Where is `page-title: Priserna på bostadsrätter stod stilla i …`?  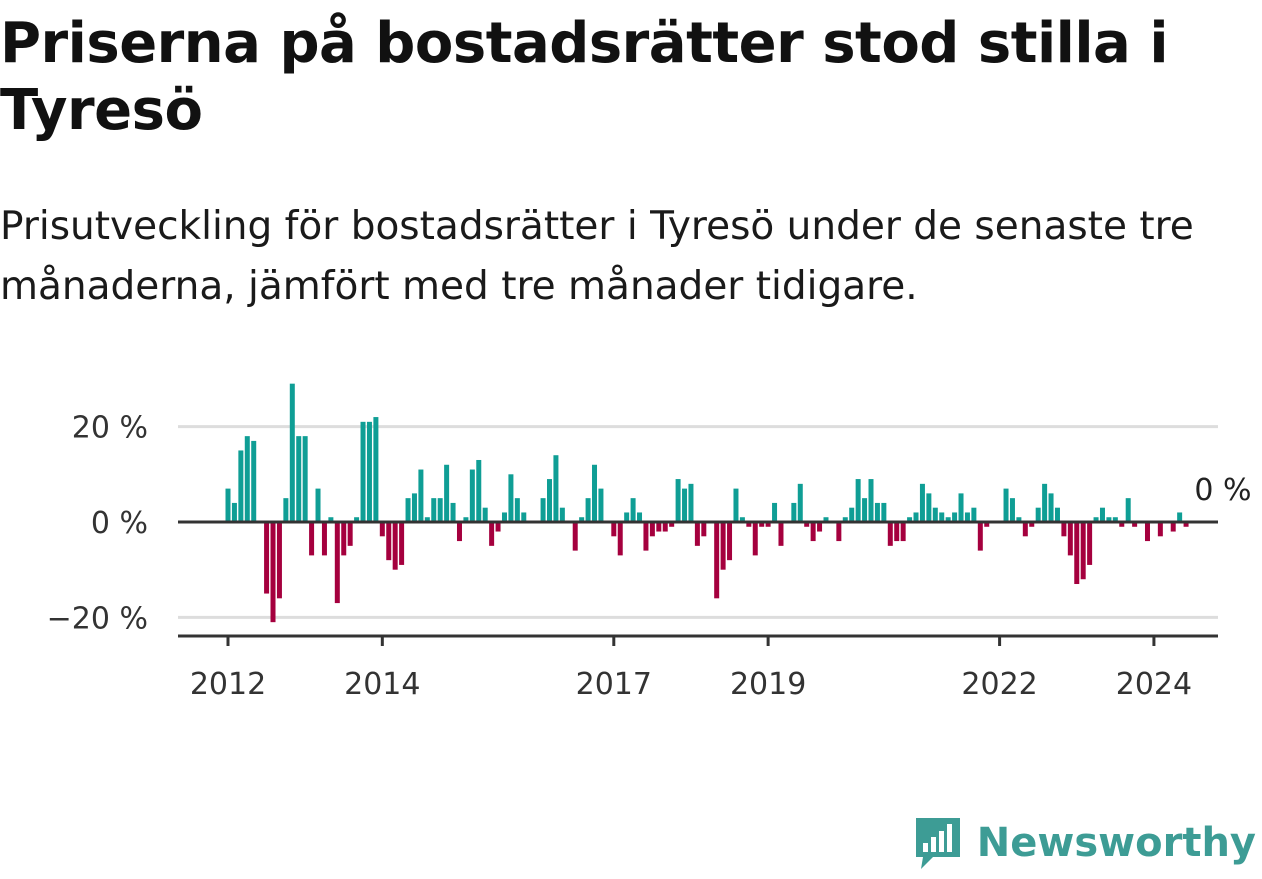
page-title: Priserna på bostadsrätter stod stilla i … is located at coordinates (584, 77).